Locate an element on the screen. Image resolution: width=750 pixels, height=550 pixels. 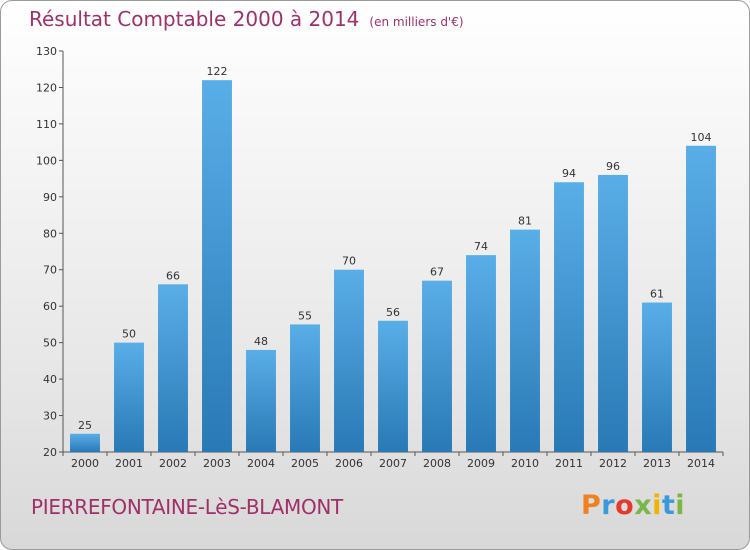
value-label: 55 is located at coordinates (305, 315).